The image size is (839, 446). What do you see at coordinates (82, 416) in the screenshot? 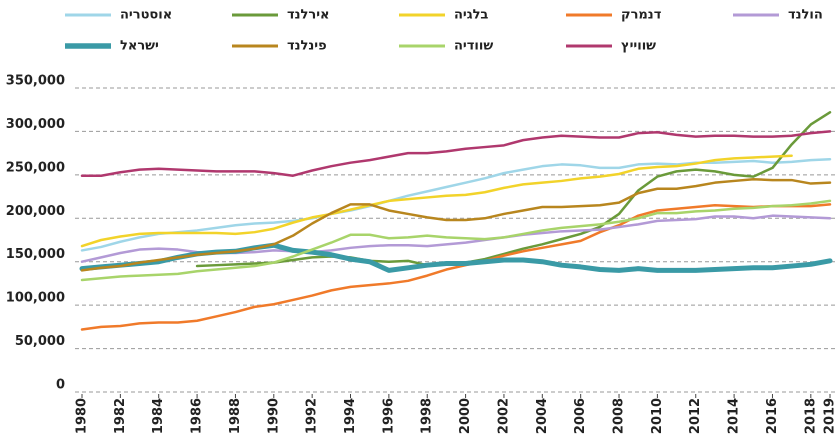
I see `x-tick-label: 1980` at bounding box center [82, 416].